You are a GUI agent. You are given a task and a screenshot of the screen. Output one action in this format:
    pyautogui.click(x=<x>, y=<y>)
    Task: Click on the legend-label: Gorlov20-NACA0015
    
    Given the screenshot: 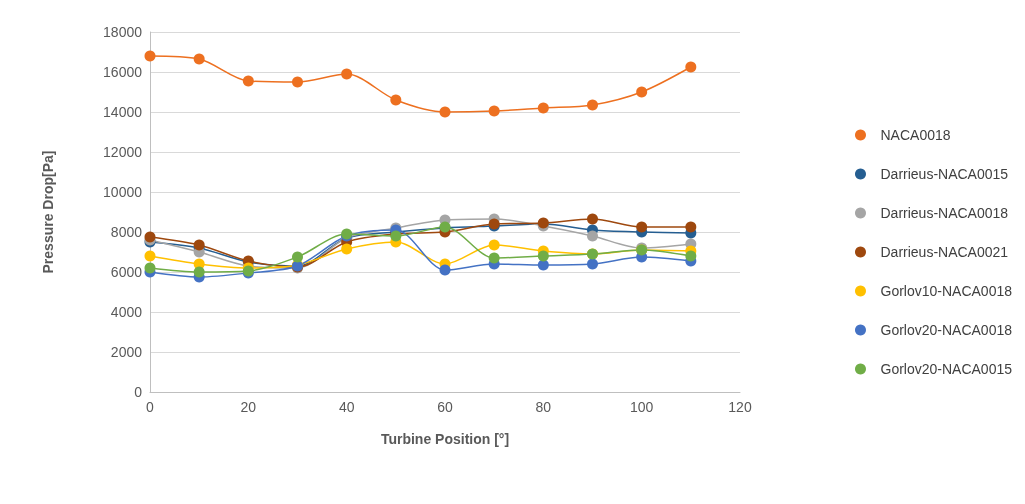 What is the action you would take?
    pyautogui.click(x=946, y=369)
    